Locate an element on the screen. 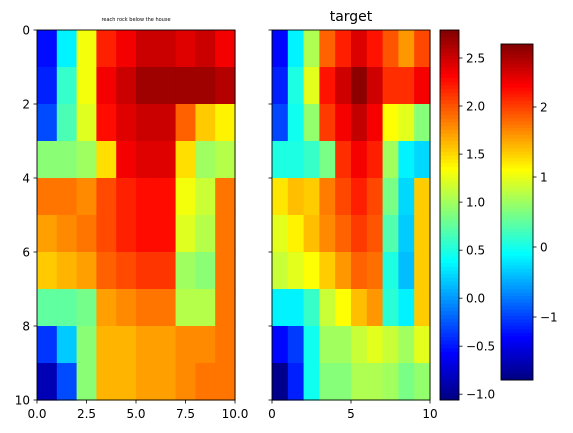  left-heatmap-cell-r5-c5 is located at coordinates (146, 234).